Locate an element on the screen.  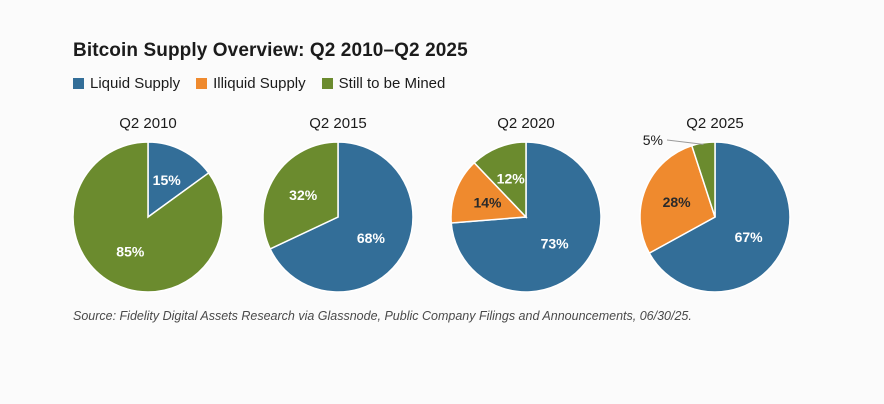
chart-title: Bitcoin Supply Overview: Q2 2010–Q2 2025 is located at coordinates (270, 50).